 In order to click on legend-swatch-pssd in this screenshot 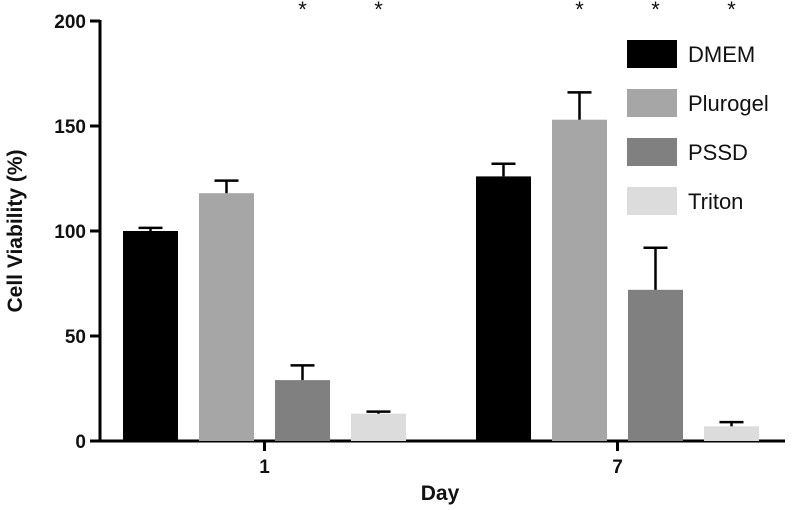, I will do `click(652, 152)`.